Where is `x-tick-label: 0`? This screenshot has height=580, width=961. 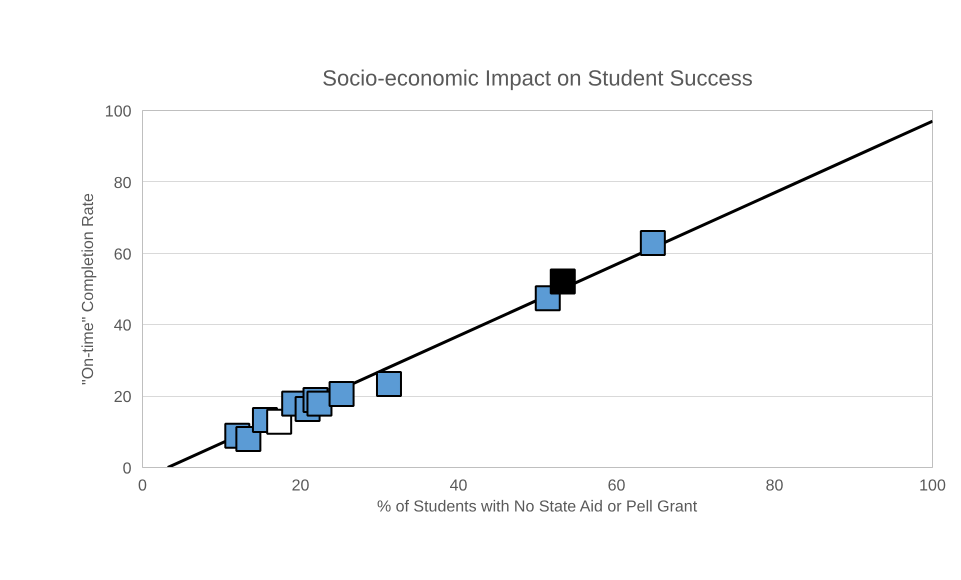
x-tick-label: 0 is located at coordinates (143, 486).